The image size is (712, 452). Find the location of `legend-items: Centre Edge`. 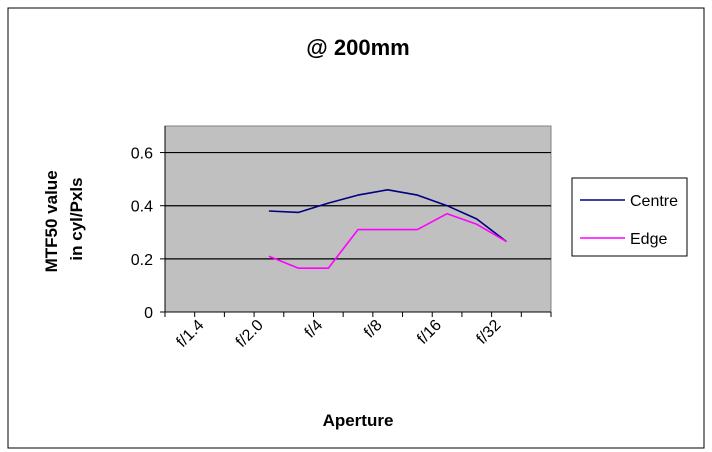

legend-items: Centre Edge is located at coordinates (629, 220).